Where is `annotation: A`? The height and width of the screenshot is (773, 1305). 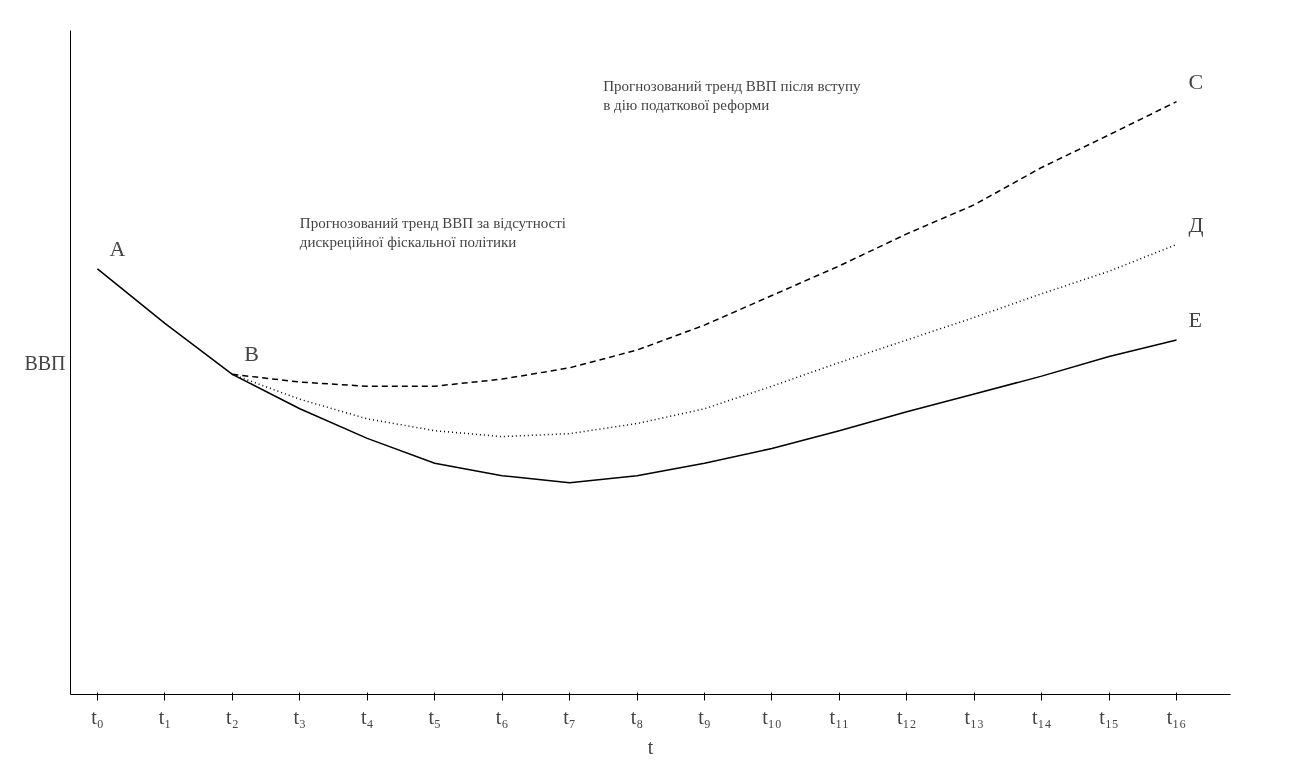
annotation: A is located at coordinates (117, 248).